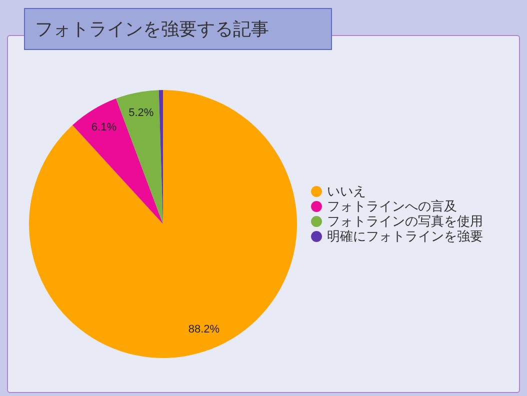 This screenshot has width=527, height=396. I want to click on data-label: 5.2%, so click(141, 113).